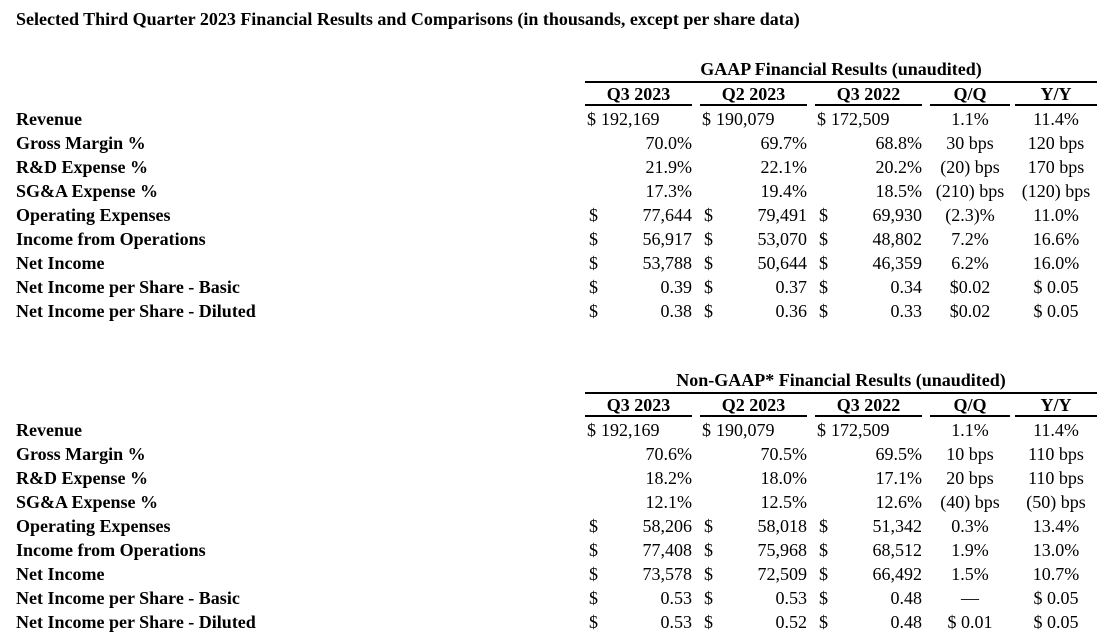 The width and height of the screenshot is (1111, 641). Describe the element at coordinates (784, 454) in the screenshot. I see `cell-value: 70.5%` at that location.